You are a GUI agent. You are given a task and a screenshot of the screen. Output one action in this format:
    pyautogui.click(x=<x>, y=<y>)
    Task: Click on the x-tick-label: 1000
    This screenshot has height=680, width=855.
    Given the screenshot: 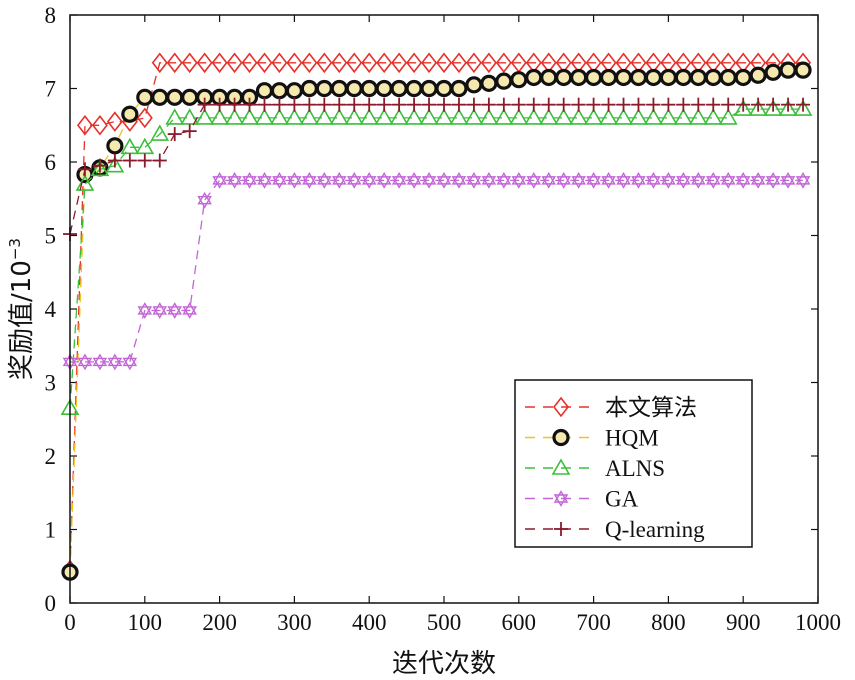 What is the action you would take?
    pyautogui.click(x=818, y=622)
    